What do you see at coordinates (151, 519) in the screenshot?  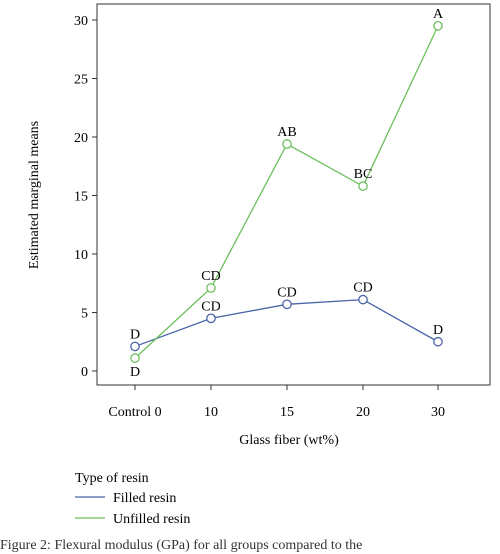 I see `legend-label-unfilled-resin: Unfilled resin` at bounding box center [151, 519].